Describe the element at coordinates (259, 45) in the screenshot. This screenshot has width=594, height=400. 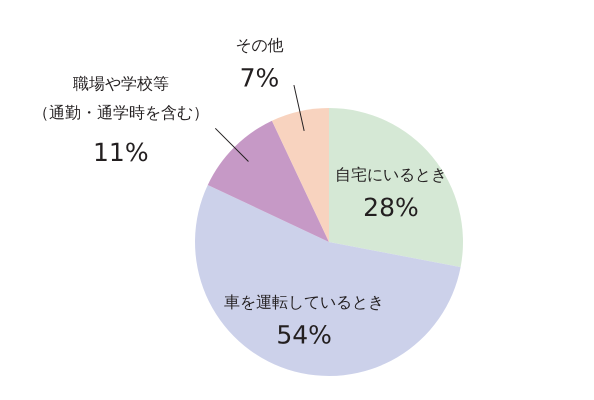
I see `slice-label: その他` at that location.